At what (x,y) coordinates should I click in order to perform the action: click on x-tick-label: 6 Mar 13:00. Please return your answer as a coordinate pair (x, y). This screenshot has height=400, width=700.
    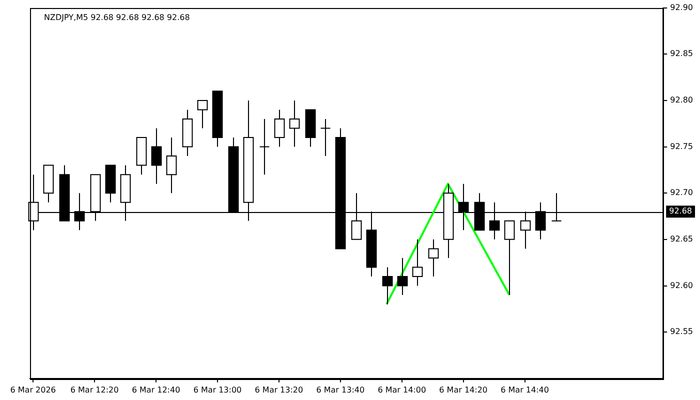
    Looking at the image, I should click on (217, 389).